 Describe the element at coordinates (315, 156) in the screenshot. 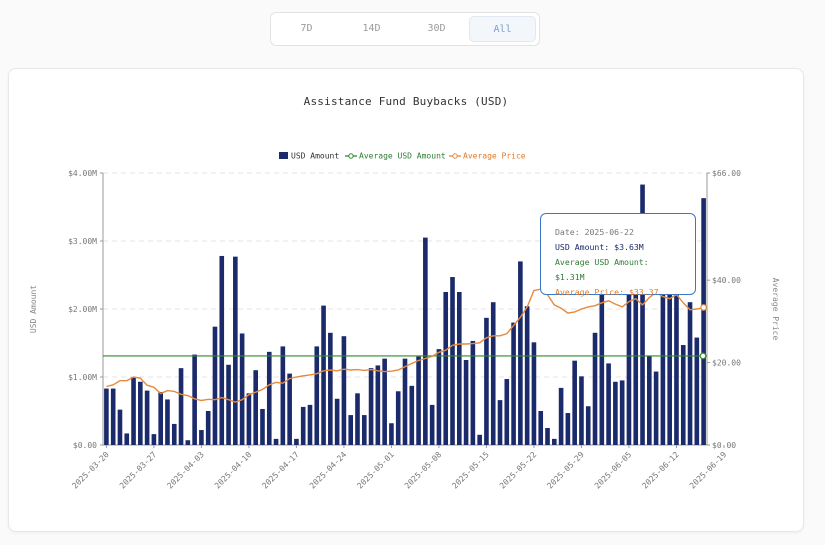

I see `legend-usd-label: USD Amount` at that location.